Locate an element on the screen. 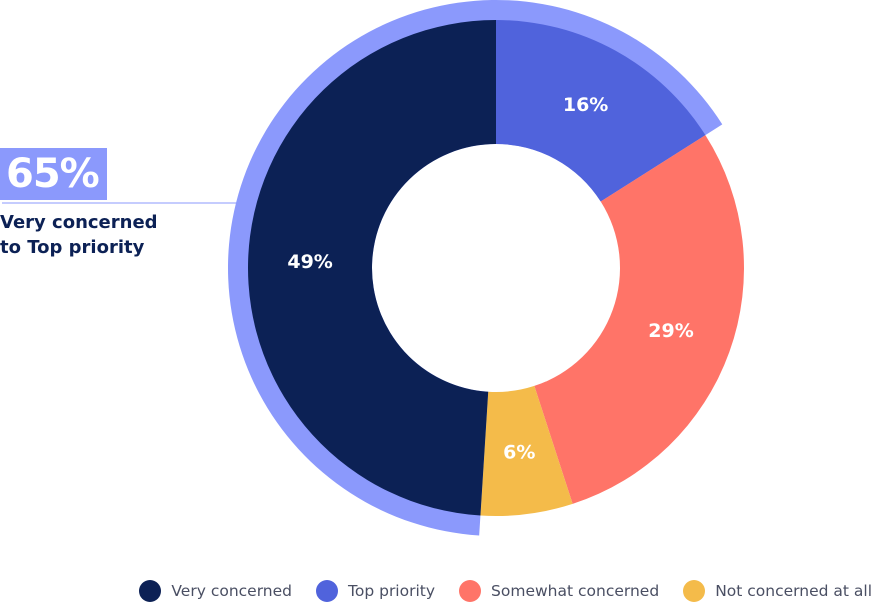 Image resolution: width=874 pixels, height=604 pixels. slice-label-not-concerned-at-all: 6% is located at coordinates (519, 453).